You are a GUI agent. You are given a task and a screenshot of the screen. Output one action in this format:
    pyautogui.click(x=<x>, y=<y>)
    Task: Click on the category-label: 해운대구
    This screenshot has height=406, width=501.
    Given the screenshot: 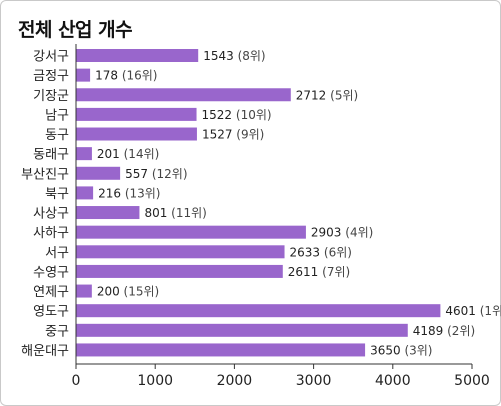 What is the action you would take?
    pyautogui.click(x=45, y=351)
    